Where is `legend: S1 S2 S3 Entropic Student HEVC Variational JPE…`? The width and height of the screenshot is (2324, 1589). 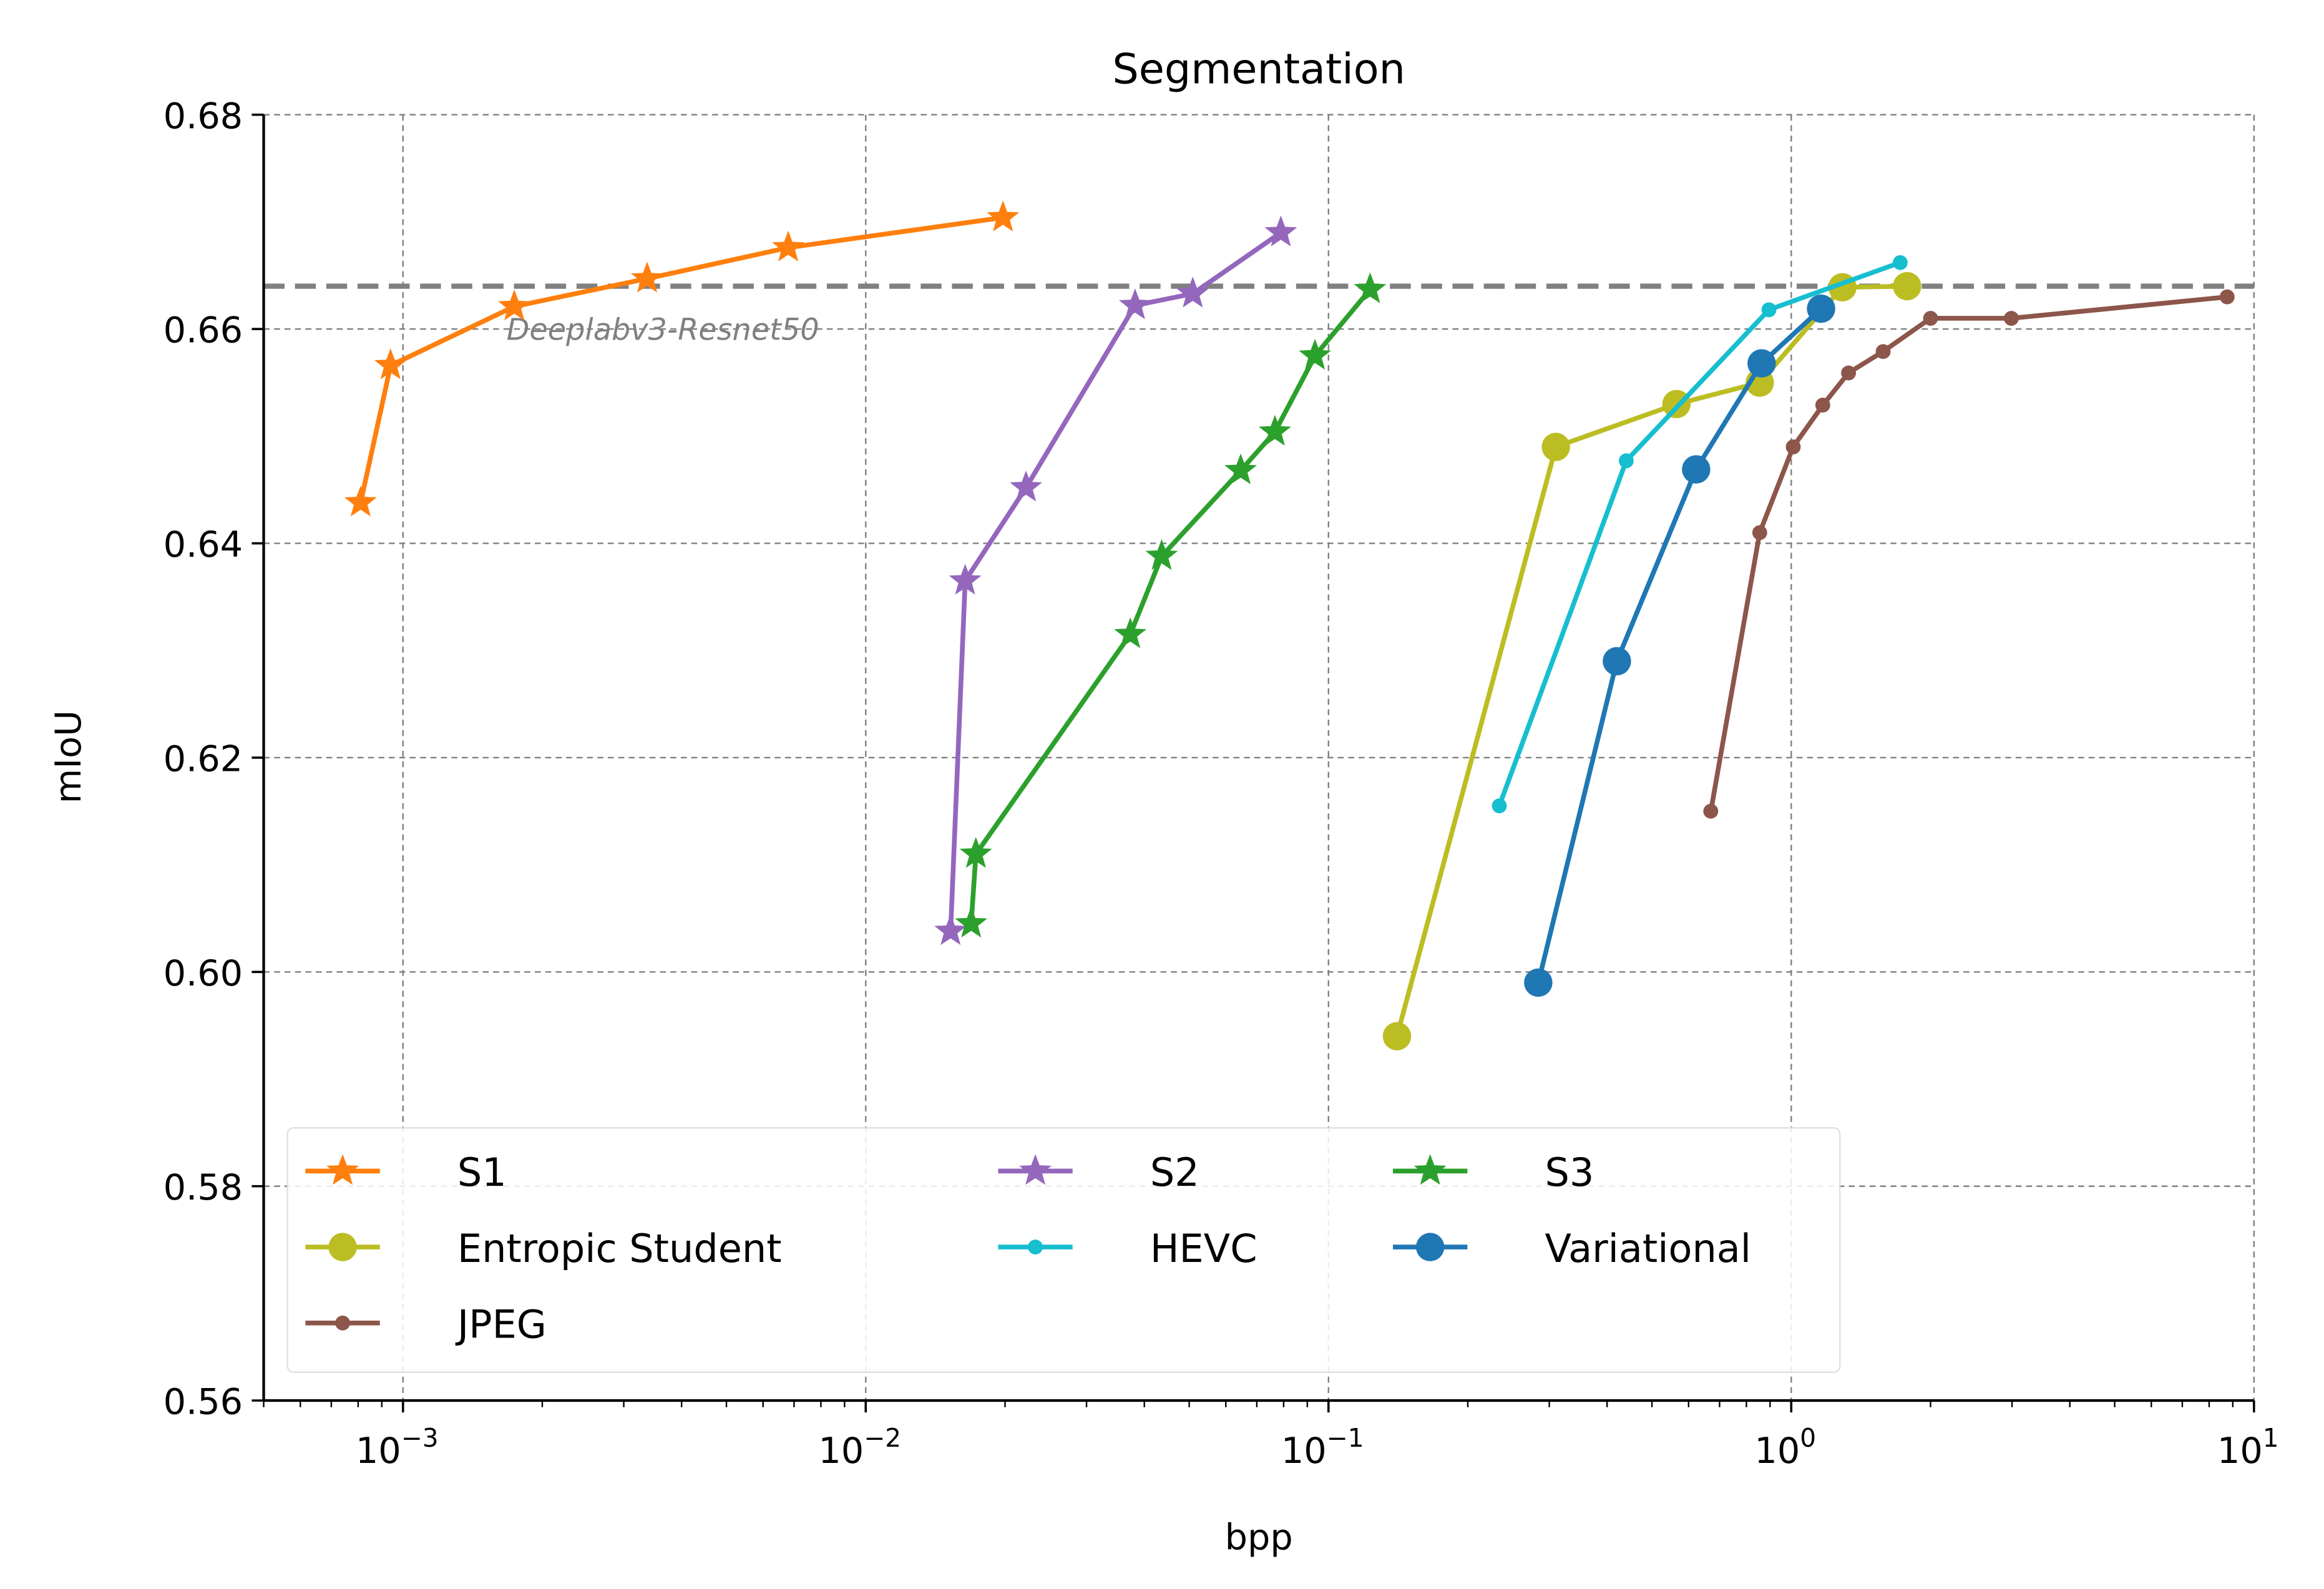
legend: S1 S2 S3 Entropic Student HEVC Variational JPE… is located at coordinates (1063, 1250).